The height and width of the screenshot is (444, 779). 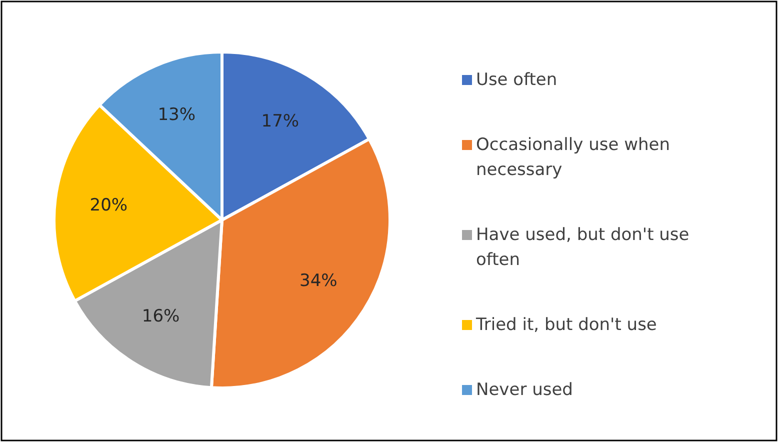 I want to click on legend-label: Never used, so click(x=524, y=390).